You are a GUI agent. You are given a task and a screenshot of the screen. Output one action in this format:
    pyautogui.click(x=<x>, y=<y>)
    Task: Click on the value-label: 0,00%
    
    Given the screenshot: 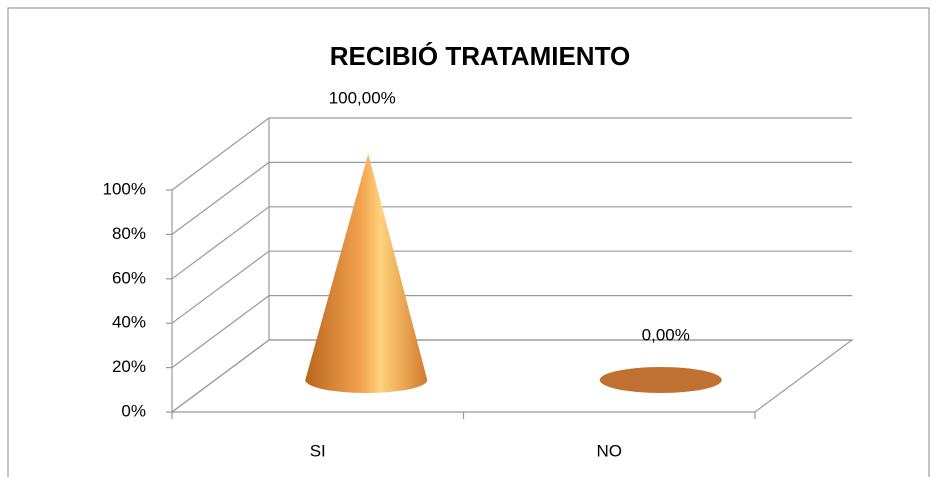 What is the action you would take?
    pyautogui.click(x=666, y=334)
    